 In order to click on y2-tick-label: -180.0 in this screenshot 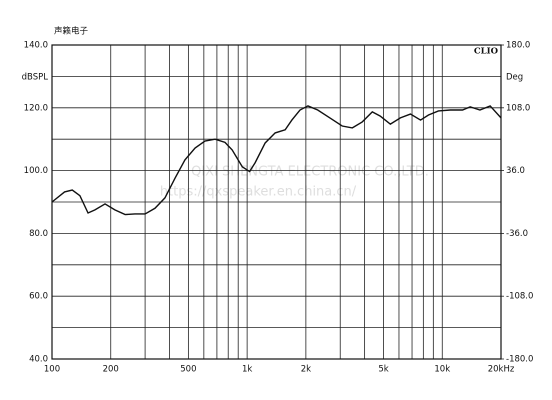, I will do `click(519, 360)`.